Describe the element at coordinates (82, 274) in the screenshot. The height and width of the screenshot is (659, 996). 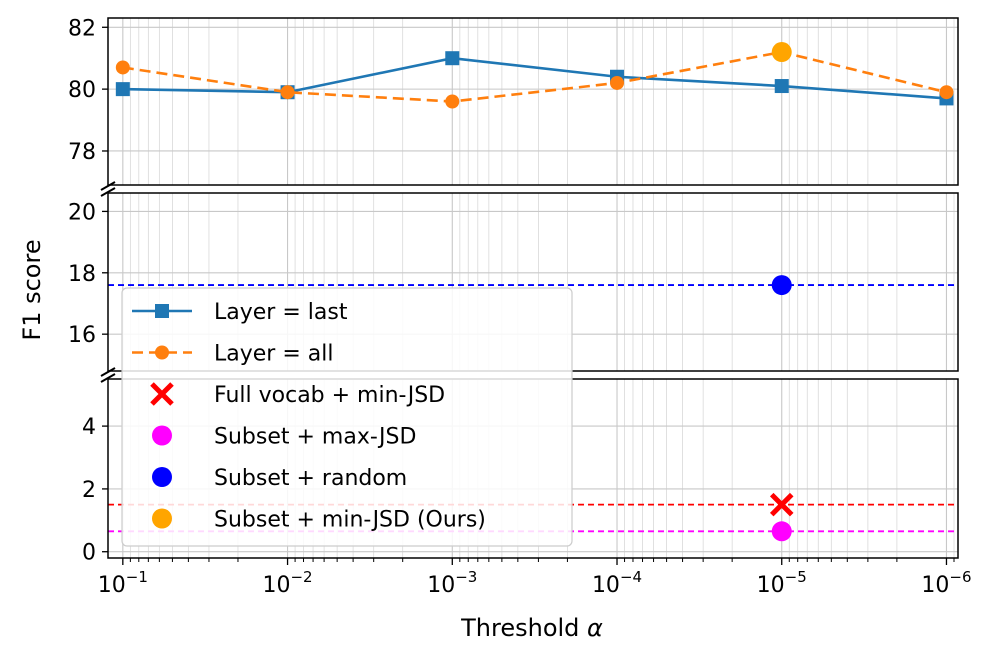
I see `y-tick-label: 18` at that location.